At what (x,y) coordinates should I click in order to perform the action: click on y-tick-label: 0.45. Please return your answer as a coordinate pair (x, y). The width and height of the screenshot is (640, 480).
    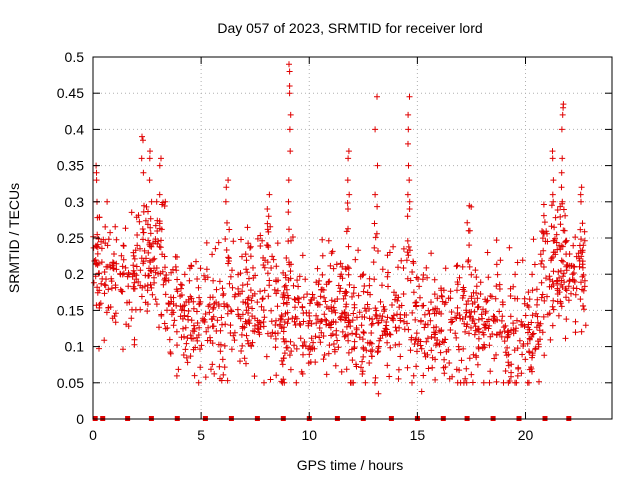
    Looking at the image, I should click on (70, 93).